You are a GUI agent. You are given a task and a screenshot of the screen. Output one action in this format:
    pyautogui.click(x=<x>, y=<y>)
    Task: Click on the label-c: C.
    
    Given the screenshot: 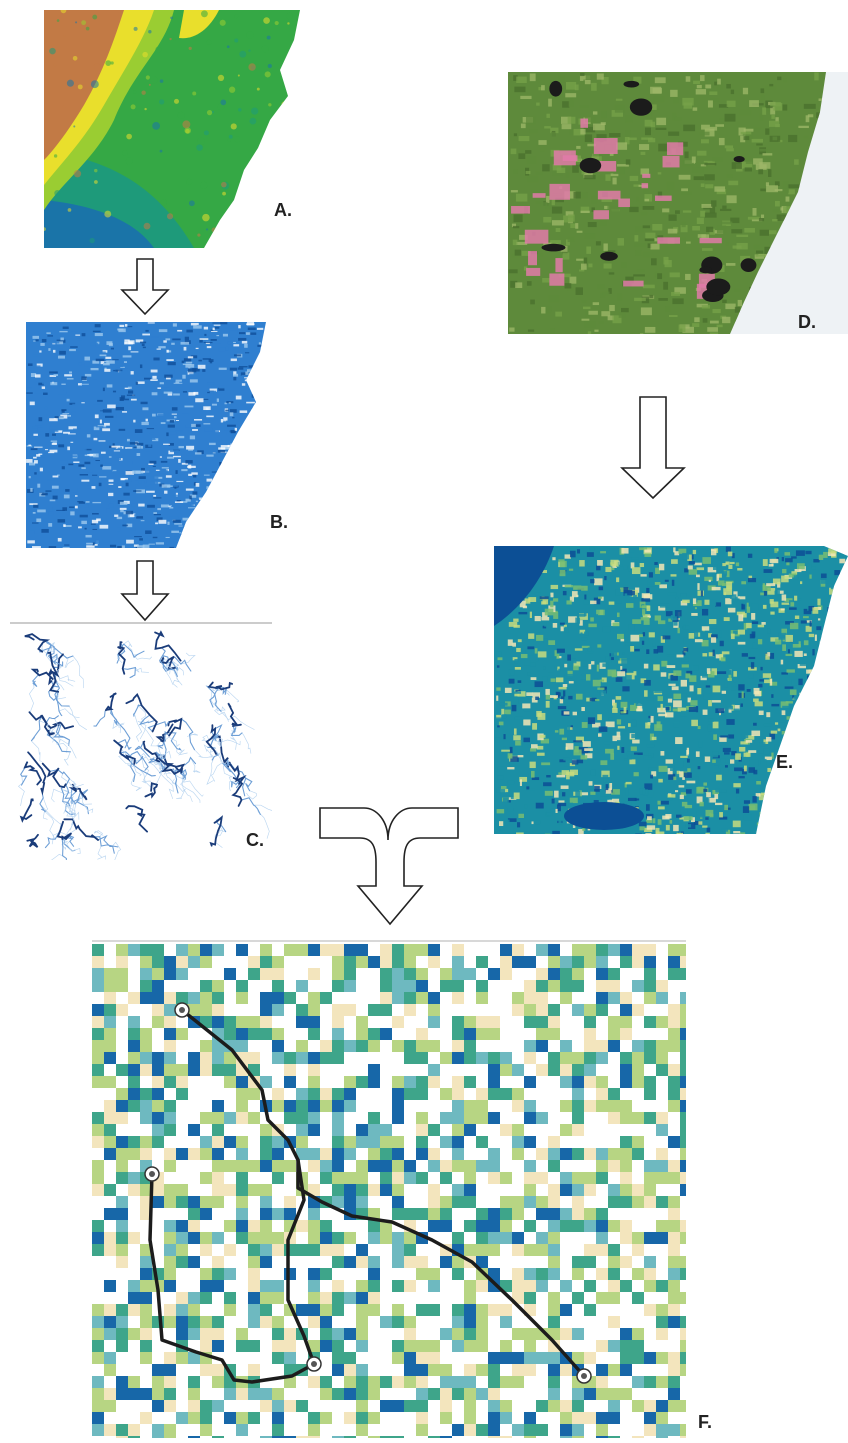 What is the action you would take?
    pyautogui.click(x=255, y=840)
    